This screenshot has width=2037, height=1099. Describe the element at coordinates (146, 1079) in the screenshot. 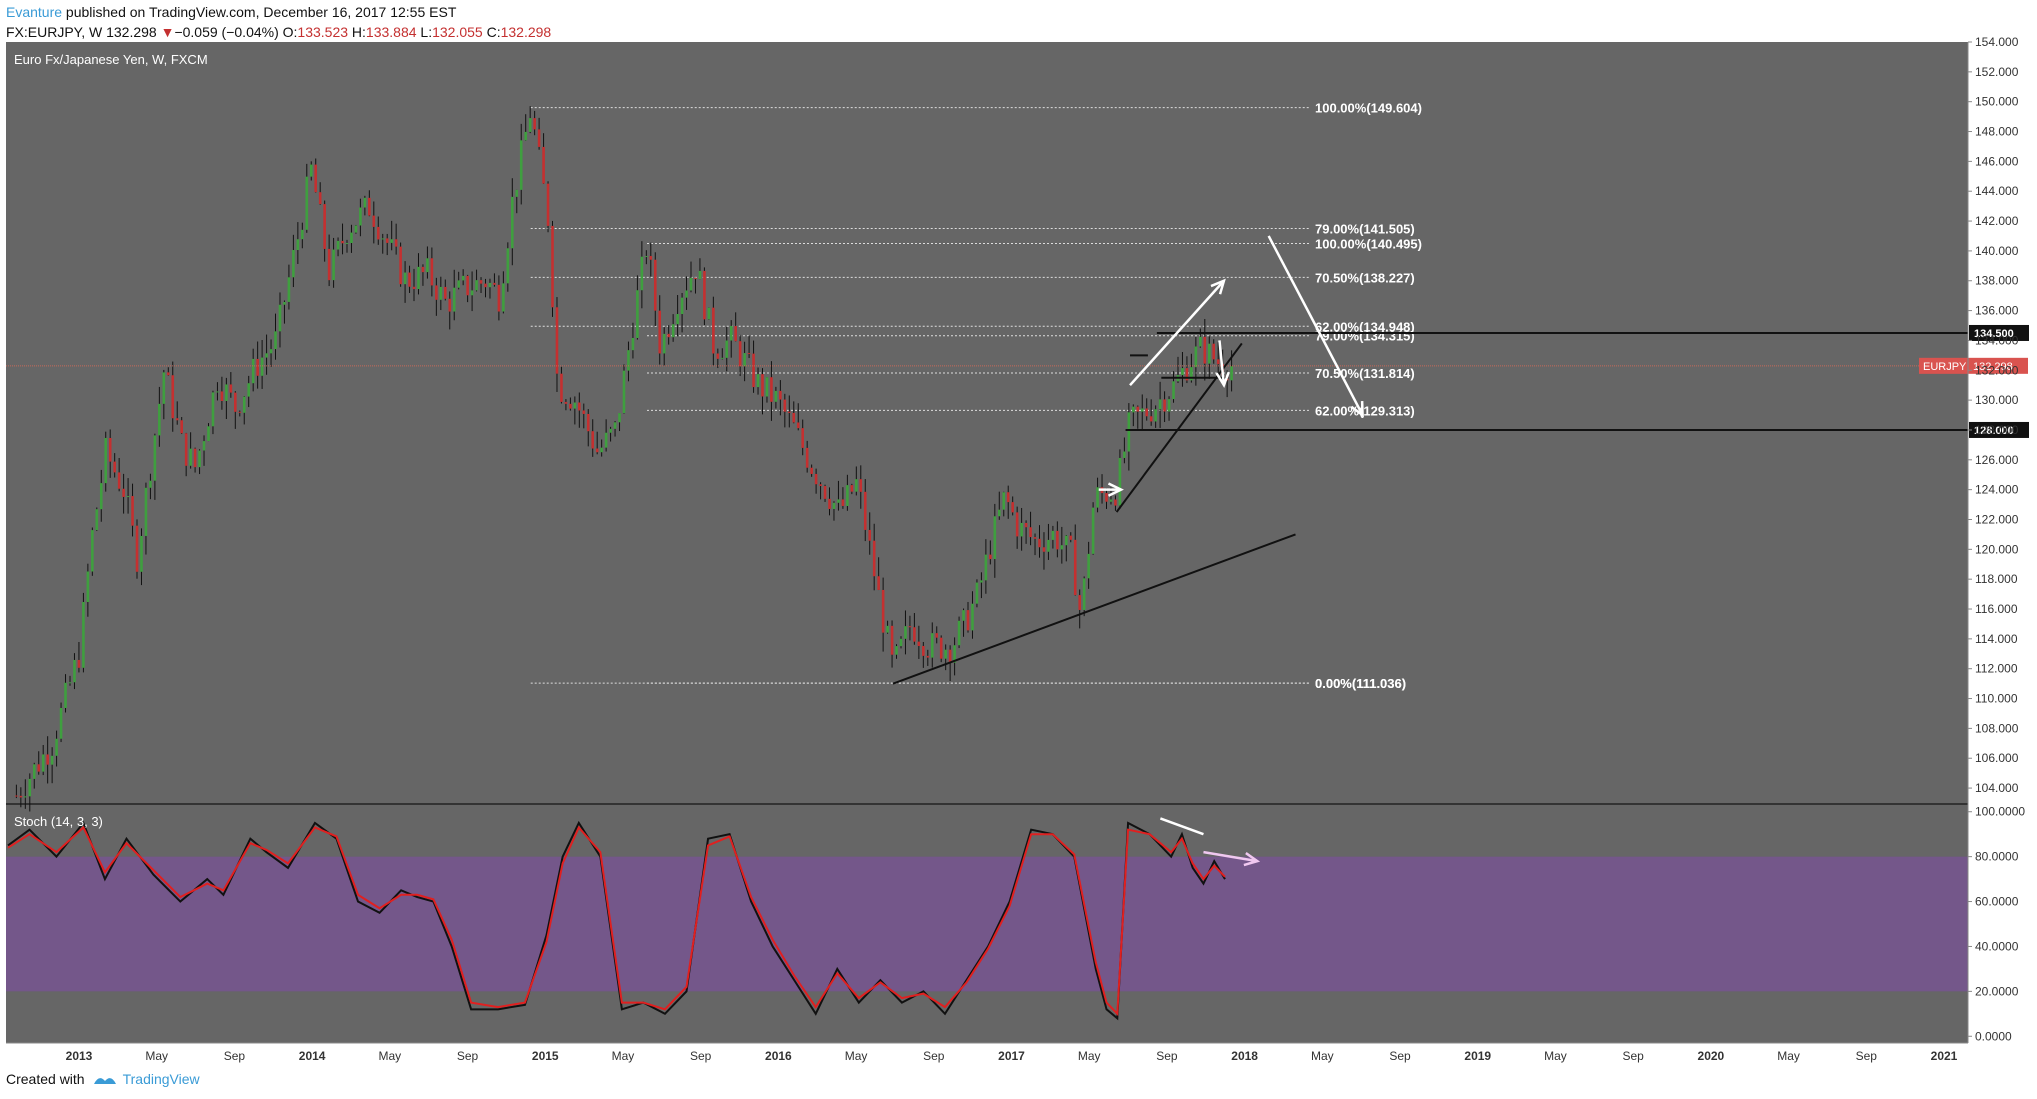

I see `tradingview-brand: TradingView` at that location.